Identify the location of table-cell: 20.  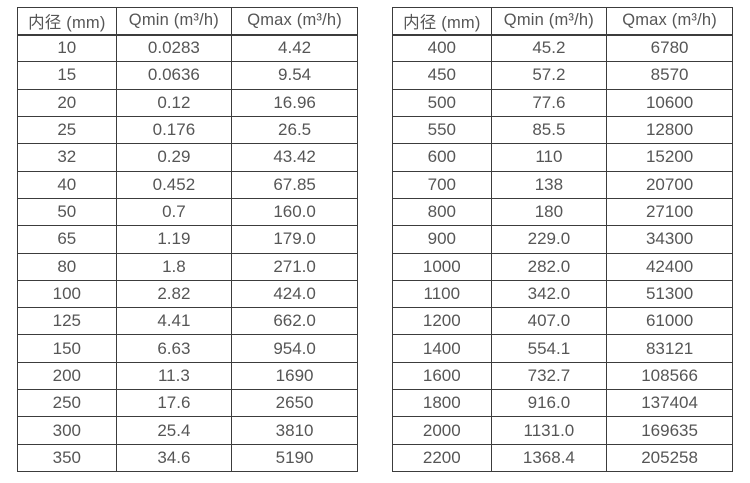
(67, 102).